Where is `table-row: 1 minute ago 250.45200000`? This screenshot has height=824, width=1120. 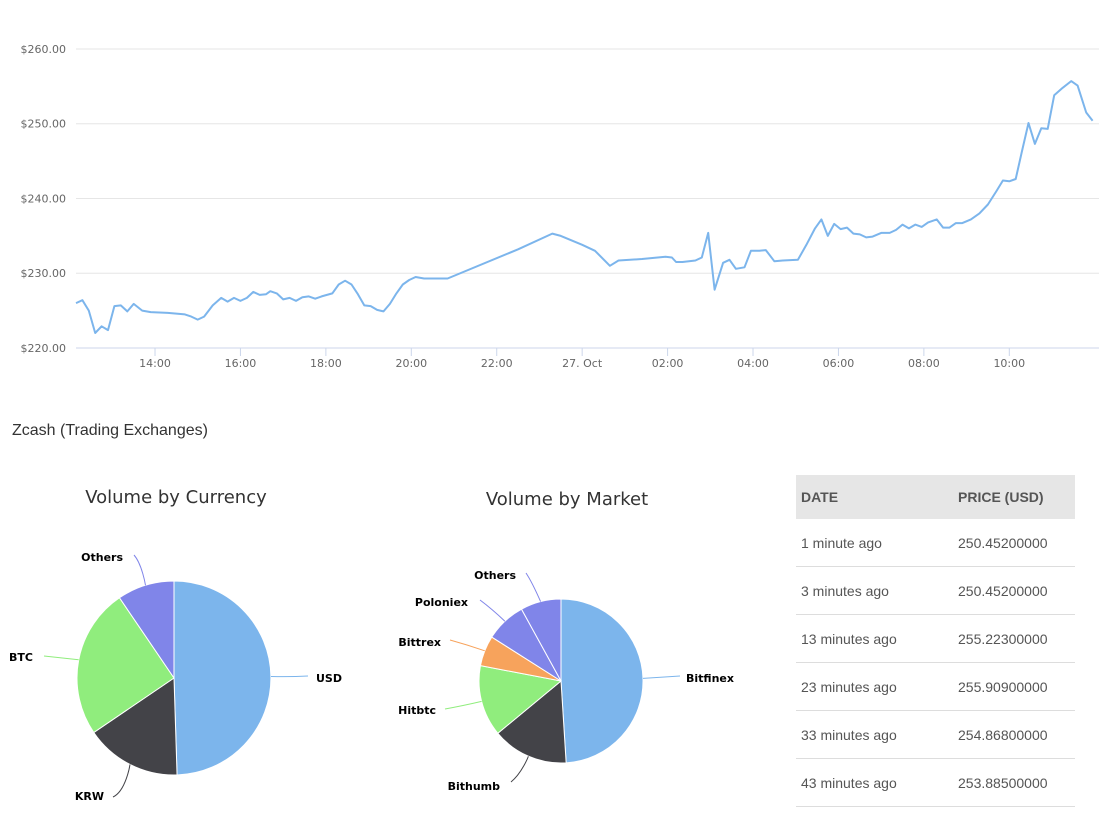 table-row: 1 minute ago 250.45200000 is located at coordinates (935, 543).